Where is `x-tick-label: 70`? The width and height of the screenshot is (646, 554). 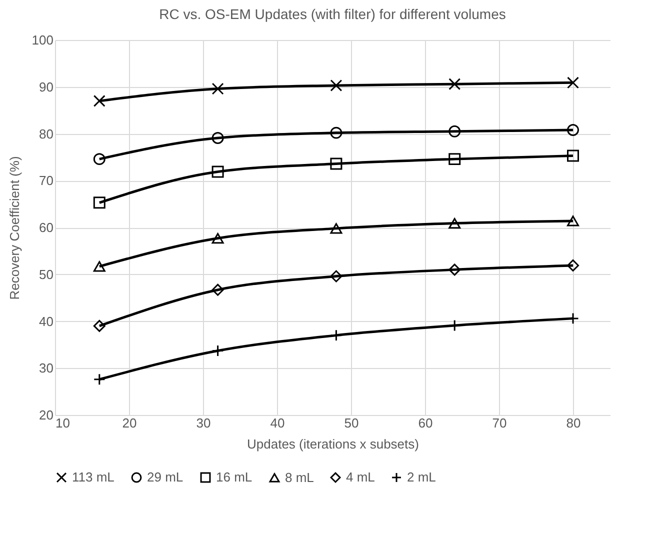
x-tick-label: 70 is located at coordinates (499, 423).